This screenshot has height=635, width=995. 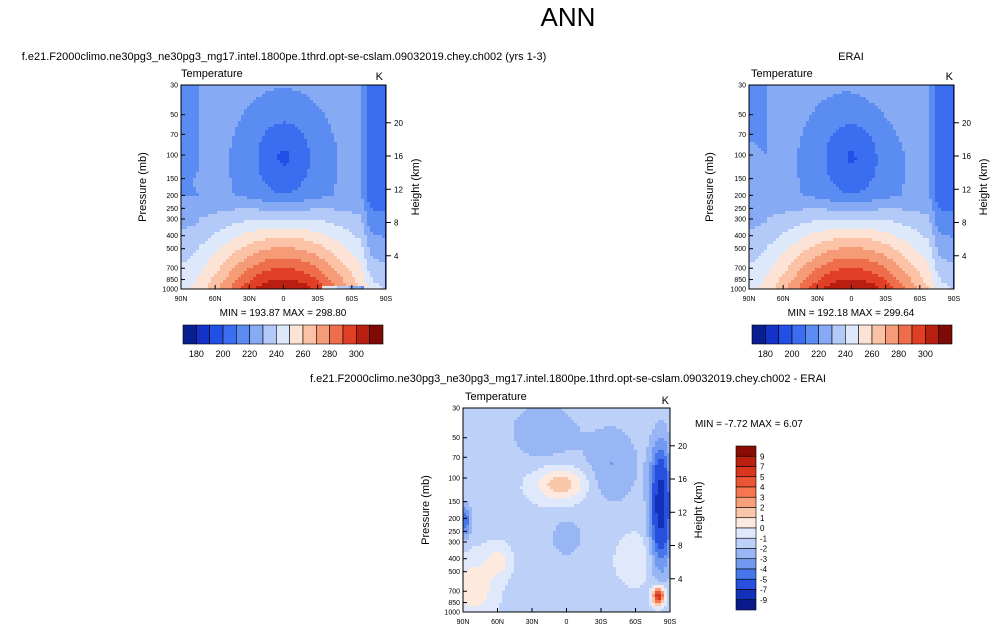 I want to click on pressure-tick-label: 100, so click(x=172, y=156).